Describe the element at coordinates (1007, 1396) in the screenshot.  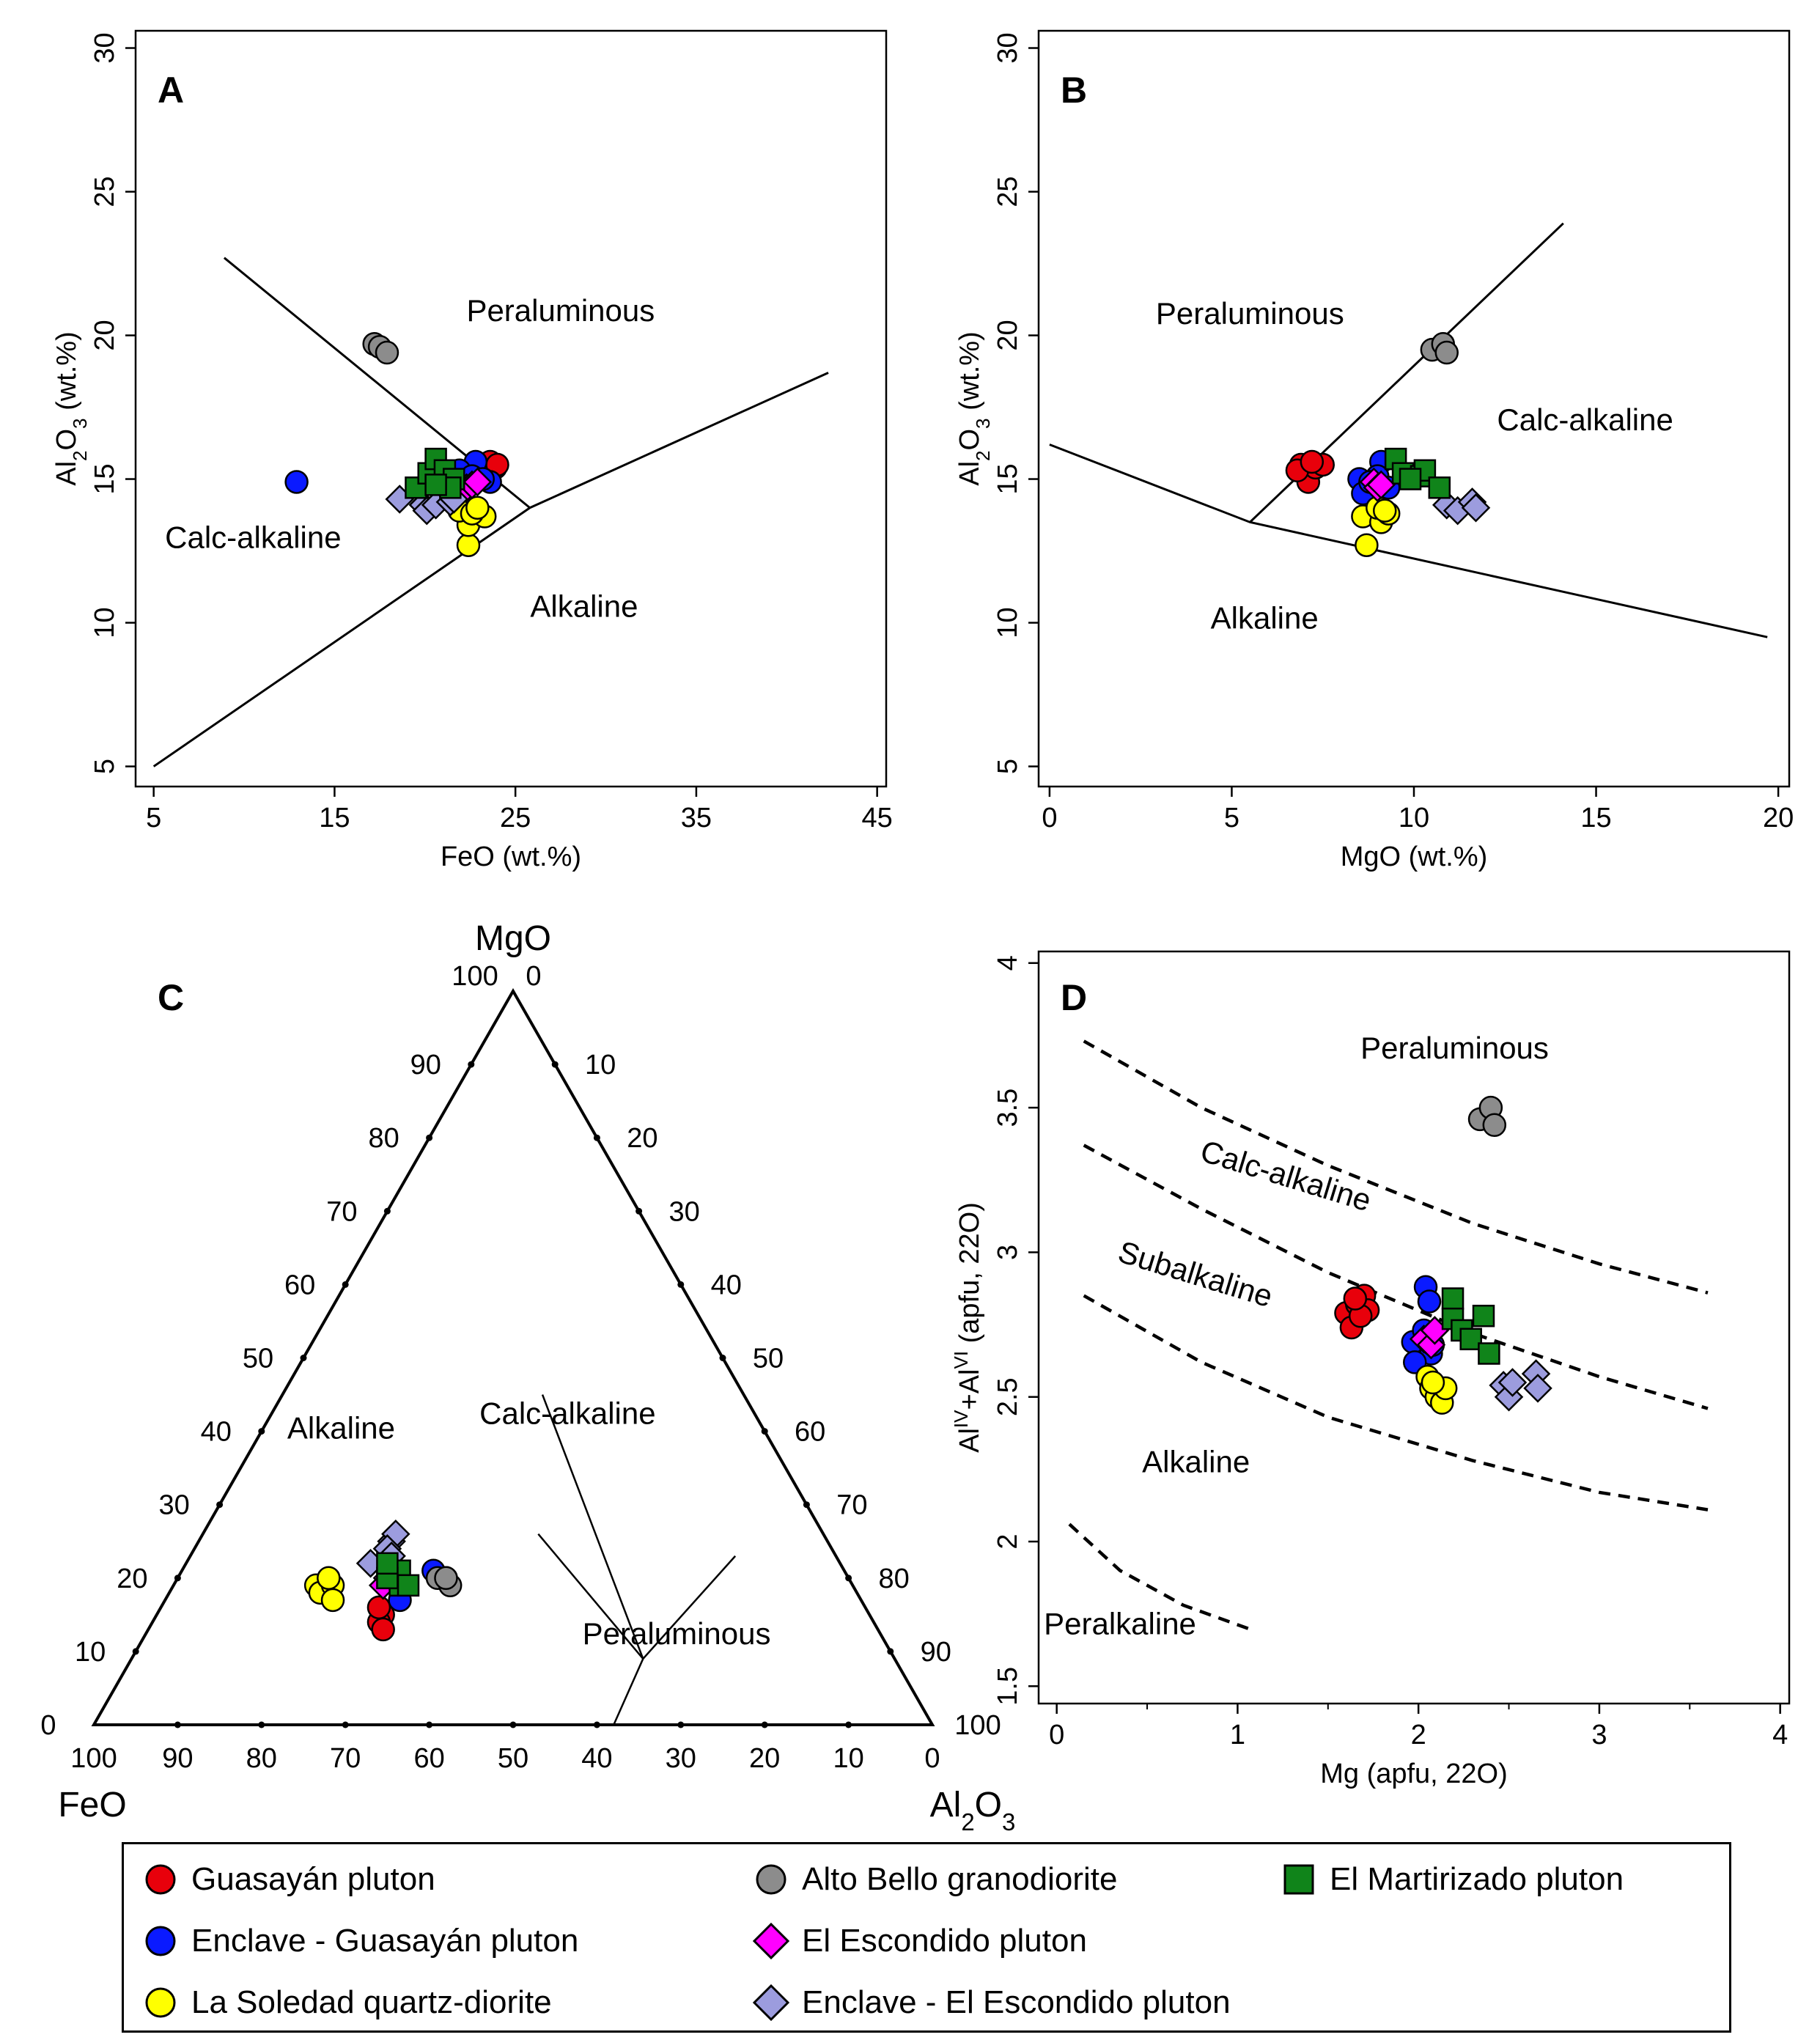
I see `y-tick-label: 2.5` at that location.